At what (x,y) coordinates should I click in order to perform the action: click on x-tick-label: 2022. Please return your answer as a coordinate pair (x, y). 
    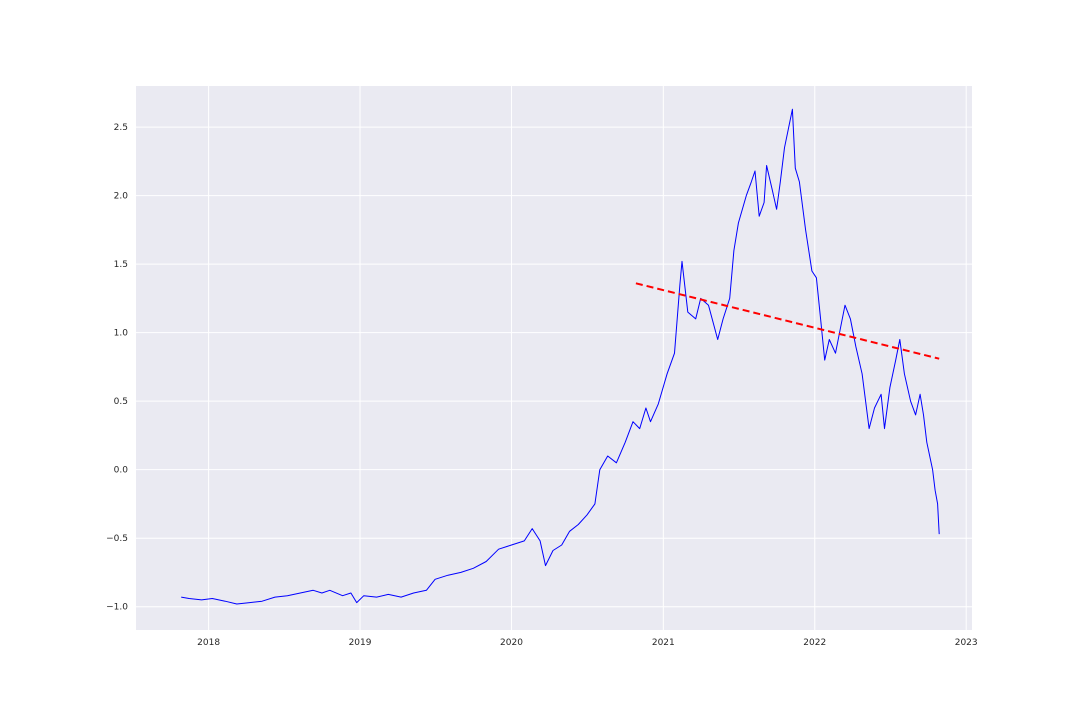
    Looking at the image, I should click on (814, 643).